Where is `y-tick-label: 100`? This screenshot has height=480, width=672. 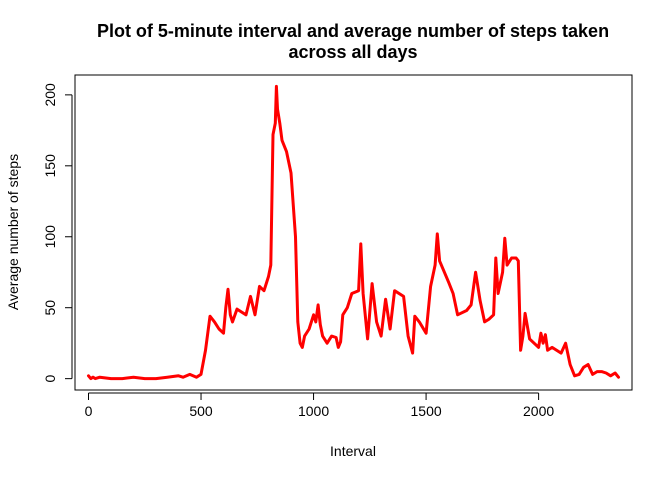 y-tick-label: 100 is located at coordinates (50, 237).